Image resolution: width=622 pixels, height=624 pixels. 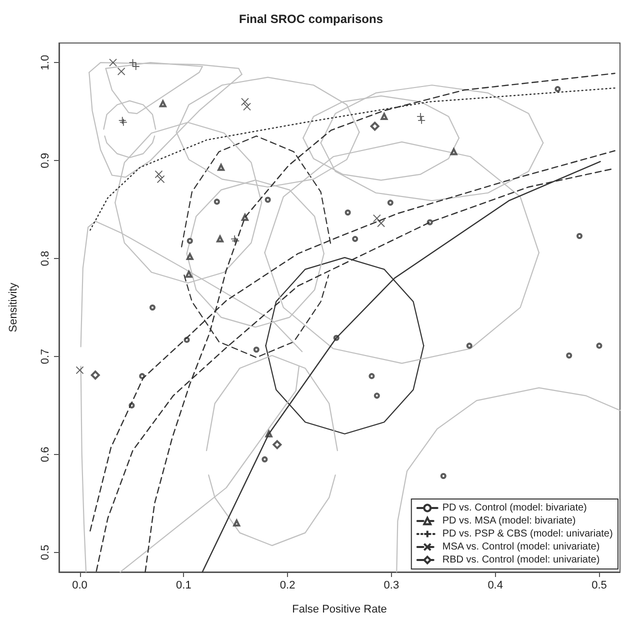 I want to click on y-axis-title: Sensitivity, so click(x=14, y=307).